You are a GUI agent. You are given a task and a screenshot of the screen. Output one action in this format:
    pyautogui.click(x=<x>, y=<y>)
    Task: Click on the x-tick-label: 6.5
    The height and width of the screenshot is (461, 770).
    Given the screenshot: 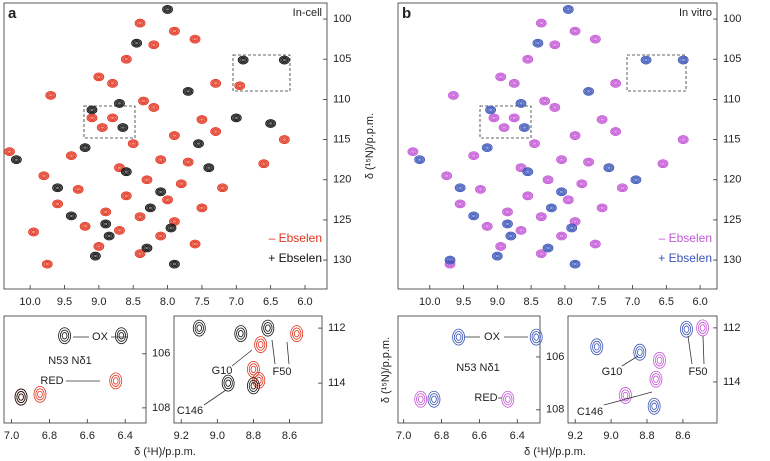 What is the action you would take?
    pyautogui.click(x=270, y=302)
    